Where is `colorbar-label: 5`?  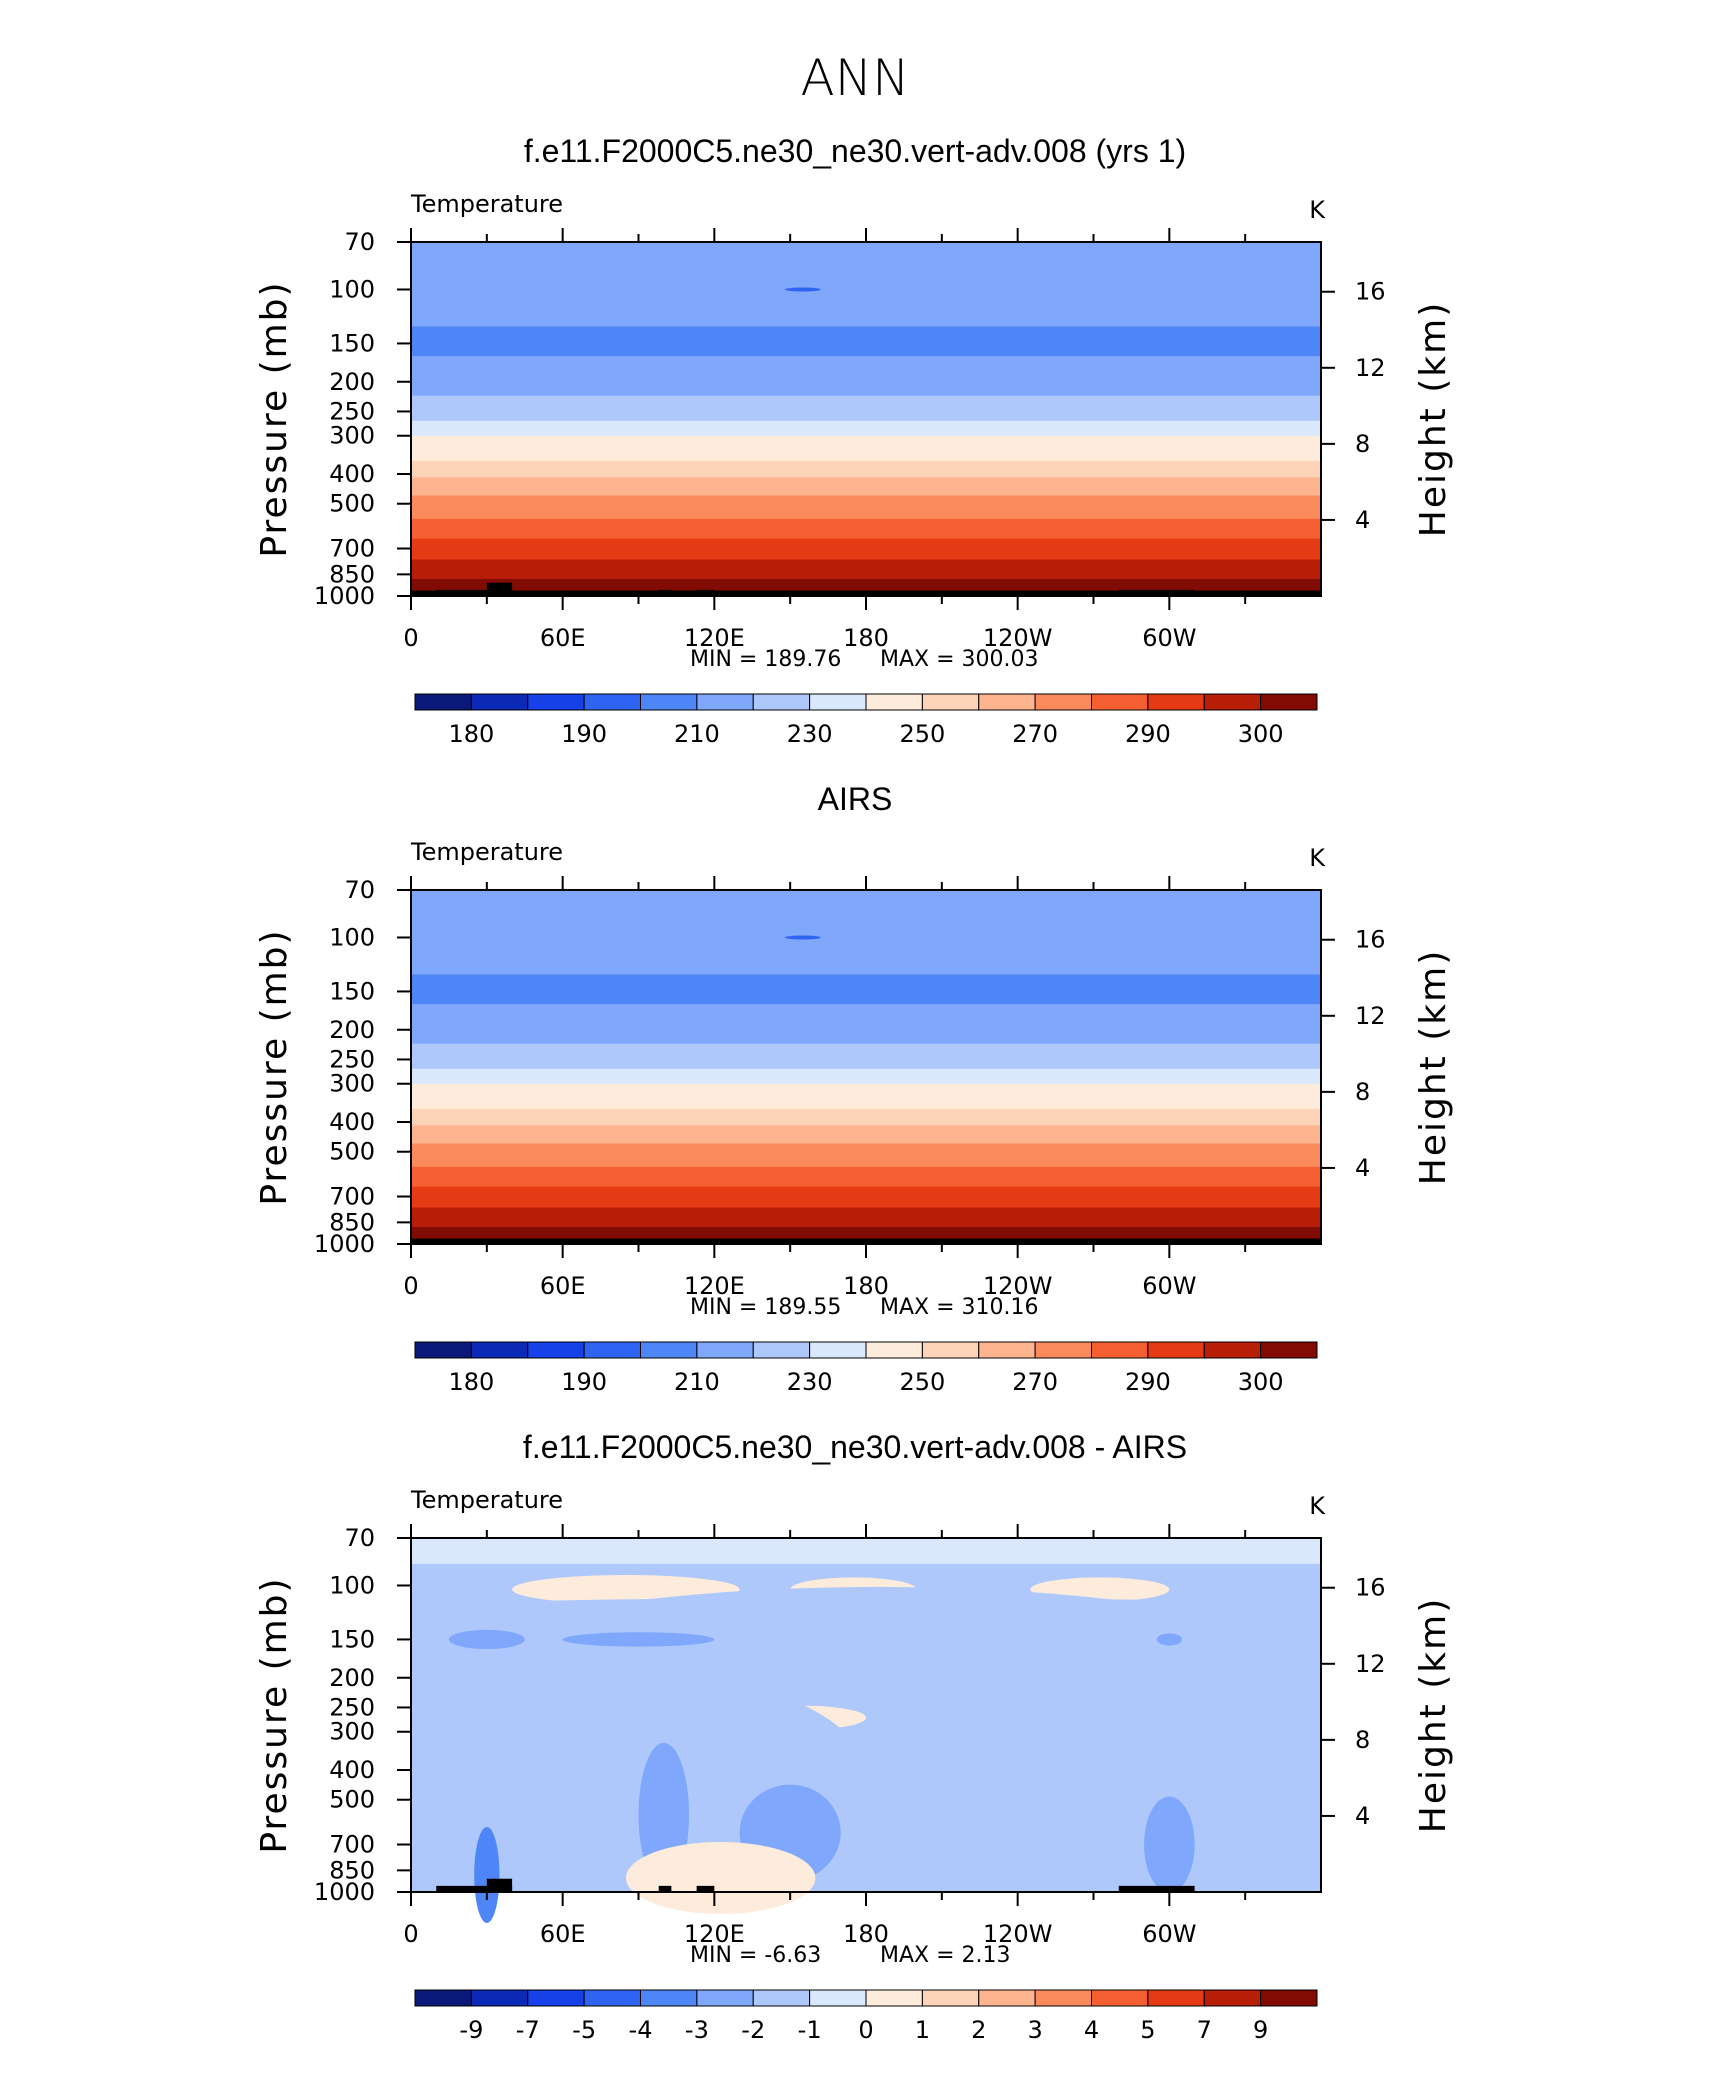 colorbar-label: 5 is located at coordinates (1147, 2030).